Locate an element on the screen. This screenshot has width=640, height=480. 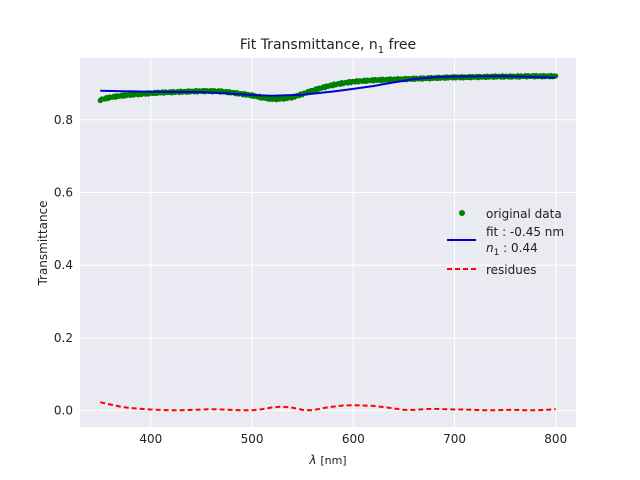
series-residues-line is located at coordinates (328, 406).